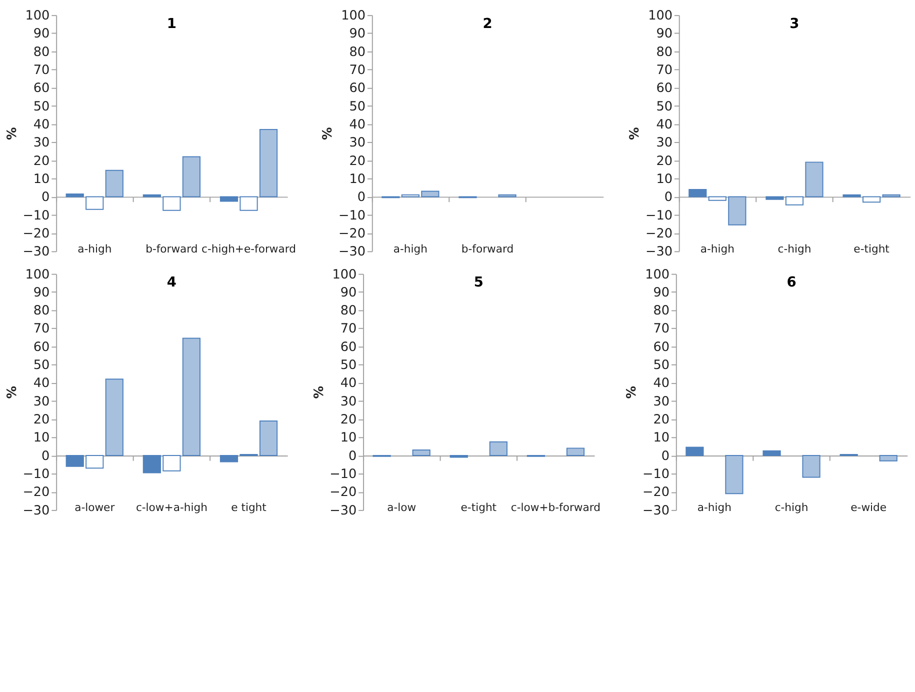 This screenshot has height=692, width=915. I want to click on x-tick-label: e tight, so click(248, 507).